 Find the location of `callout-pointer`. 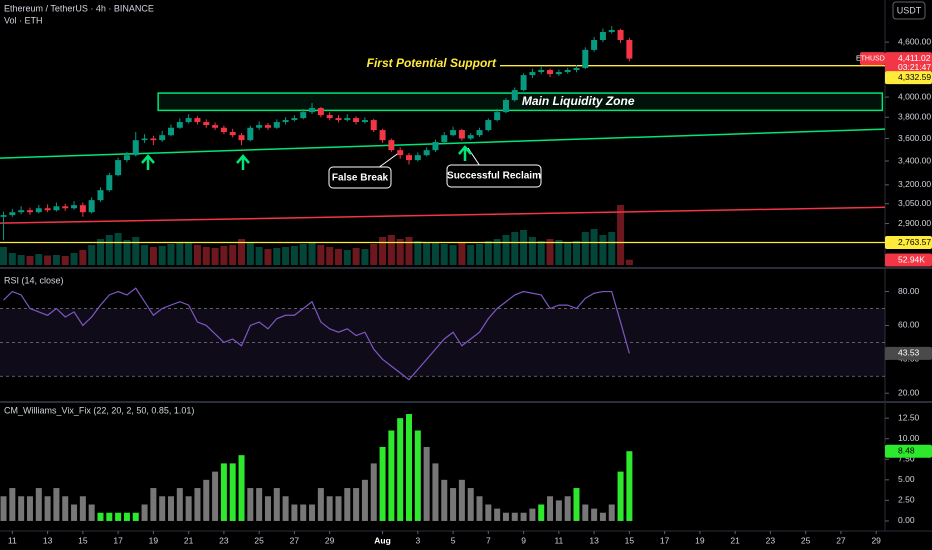

callout-pointer is located at coordinates (389, 160).